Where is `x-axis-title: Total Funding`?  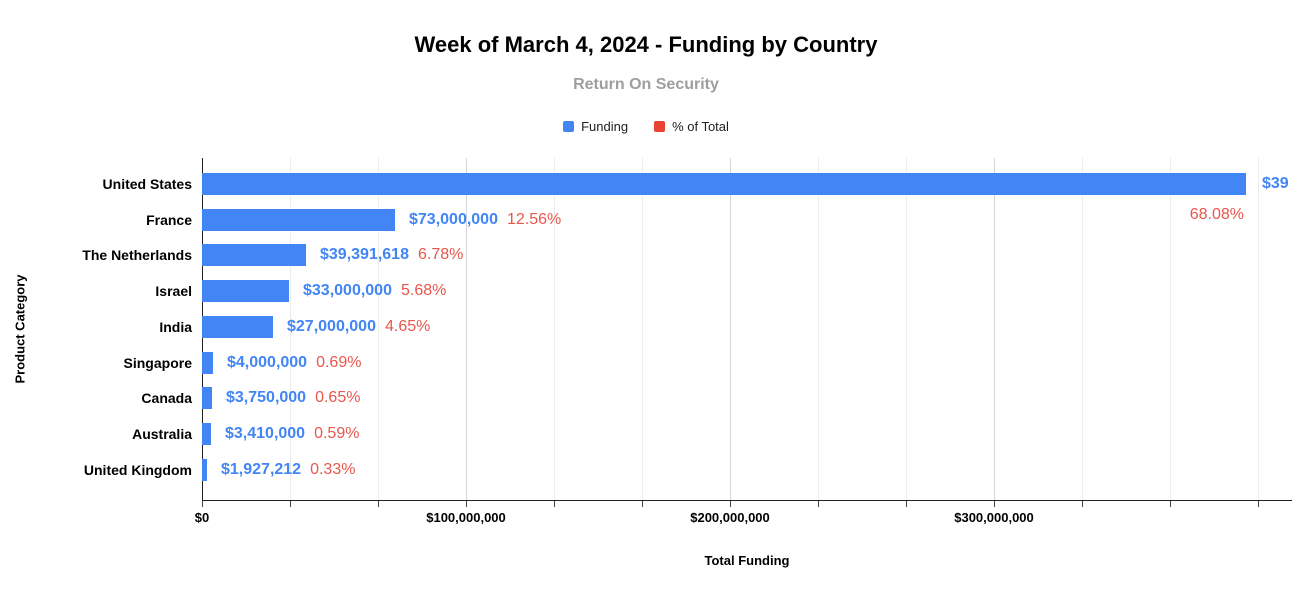 x-axis-title: Total Funding is located at coordinates (747, 560).